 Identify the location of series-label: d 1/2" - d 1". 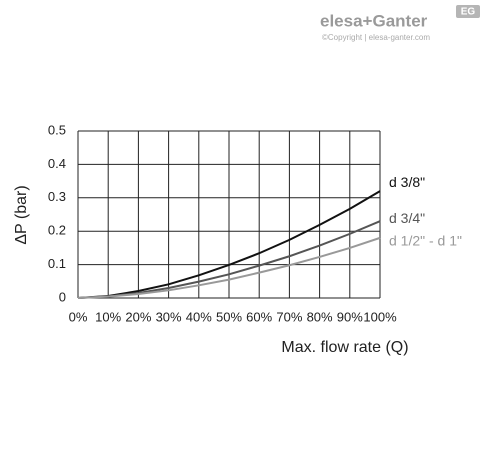
(425, 241).